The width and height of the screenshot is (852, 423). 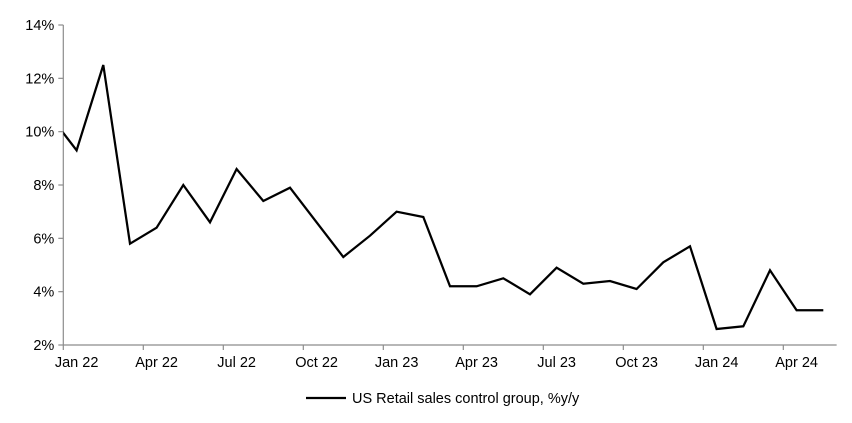 What do you see at coordinates (636, 363) in the screenshot?
I see `x-axis-tick-label: Oct 23` at bounding box center [636, 363].